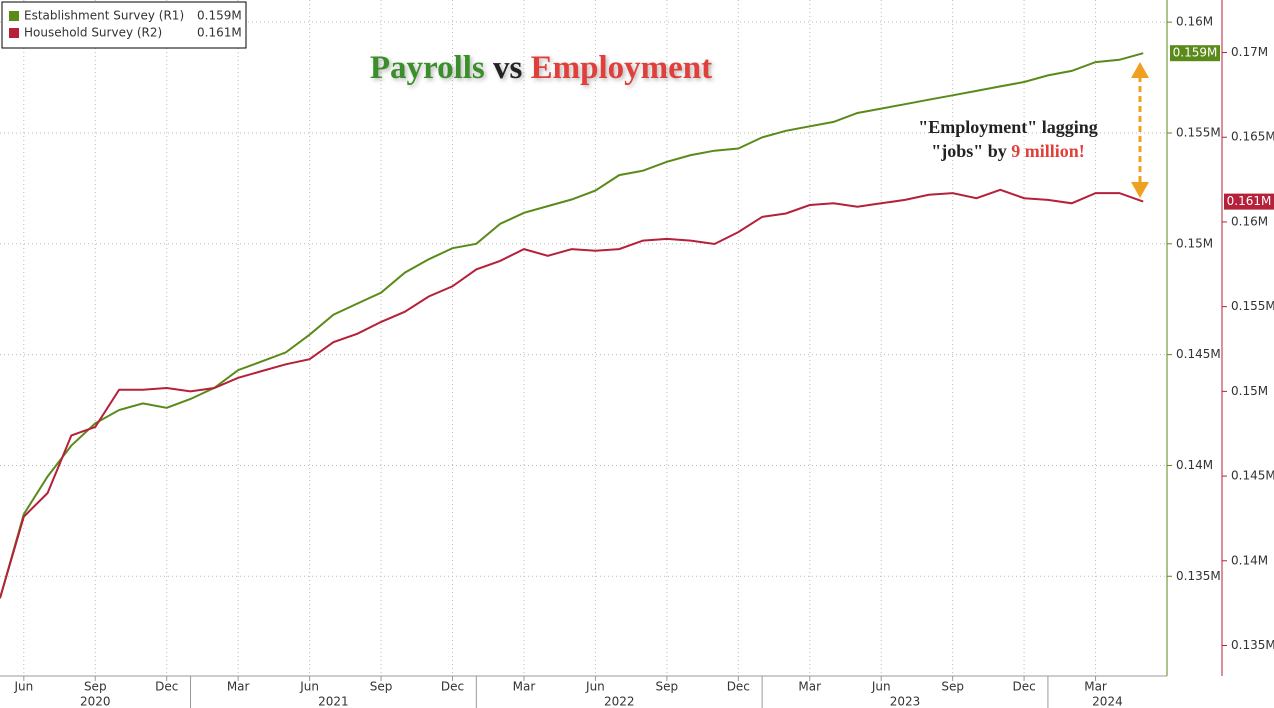 This screenshot has width=1274, height=708. What do you see at coordinates (1249, 560) in the screenshot?
I see `y2-tick-label: 0.14M` at bounding box center [1249, 560].